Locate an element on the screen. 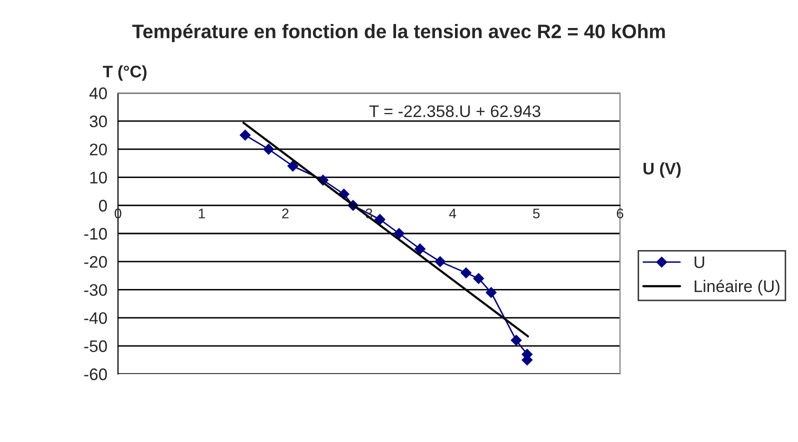 The height and width of the screenshot is (442, 798). y-tick-label: -20 is located at coordinates (95, 262).